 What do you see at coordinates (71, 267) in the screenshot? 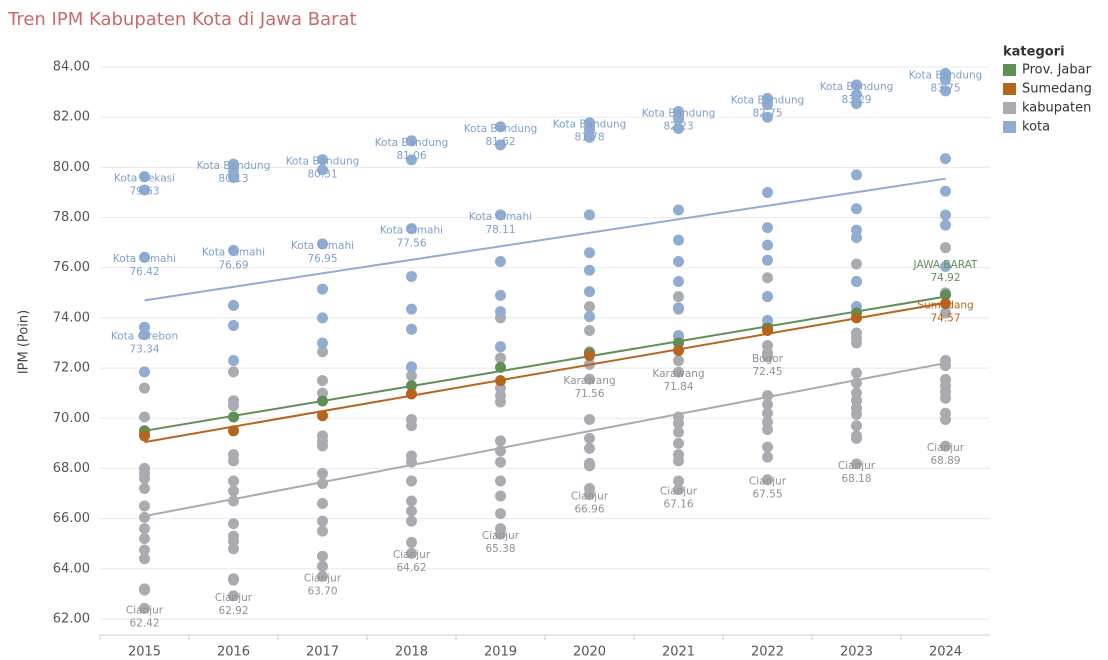
I see `y-tick-label: 76.00` at bounding box center [71, 267].